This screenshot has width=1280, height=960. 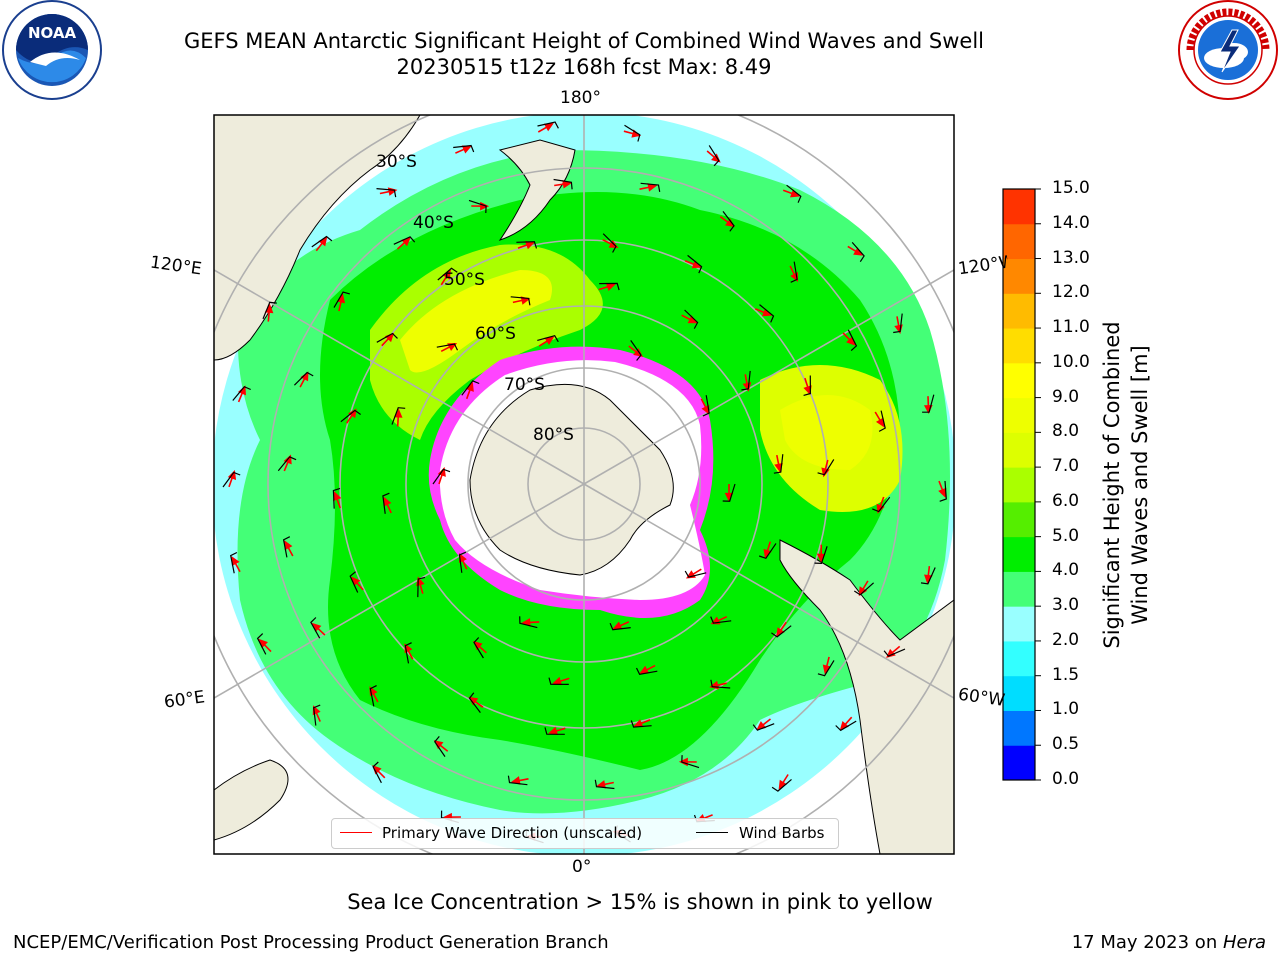 What do you see at coordinates (1071, 327) in the screenshot?
I see `colorbar-tick-label: 11.0` at bounding box center [1071, 327].